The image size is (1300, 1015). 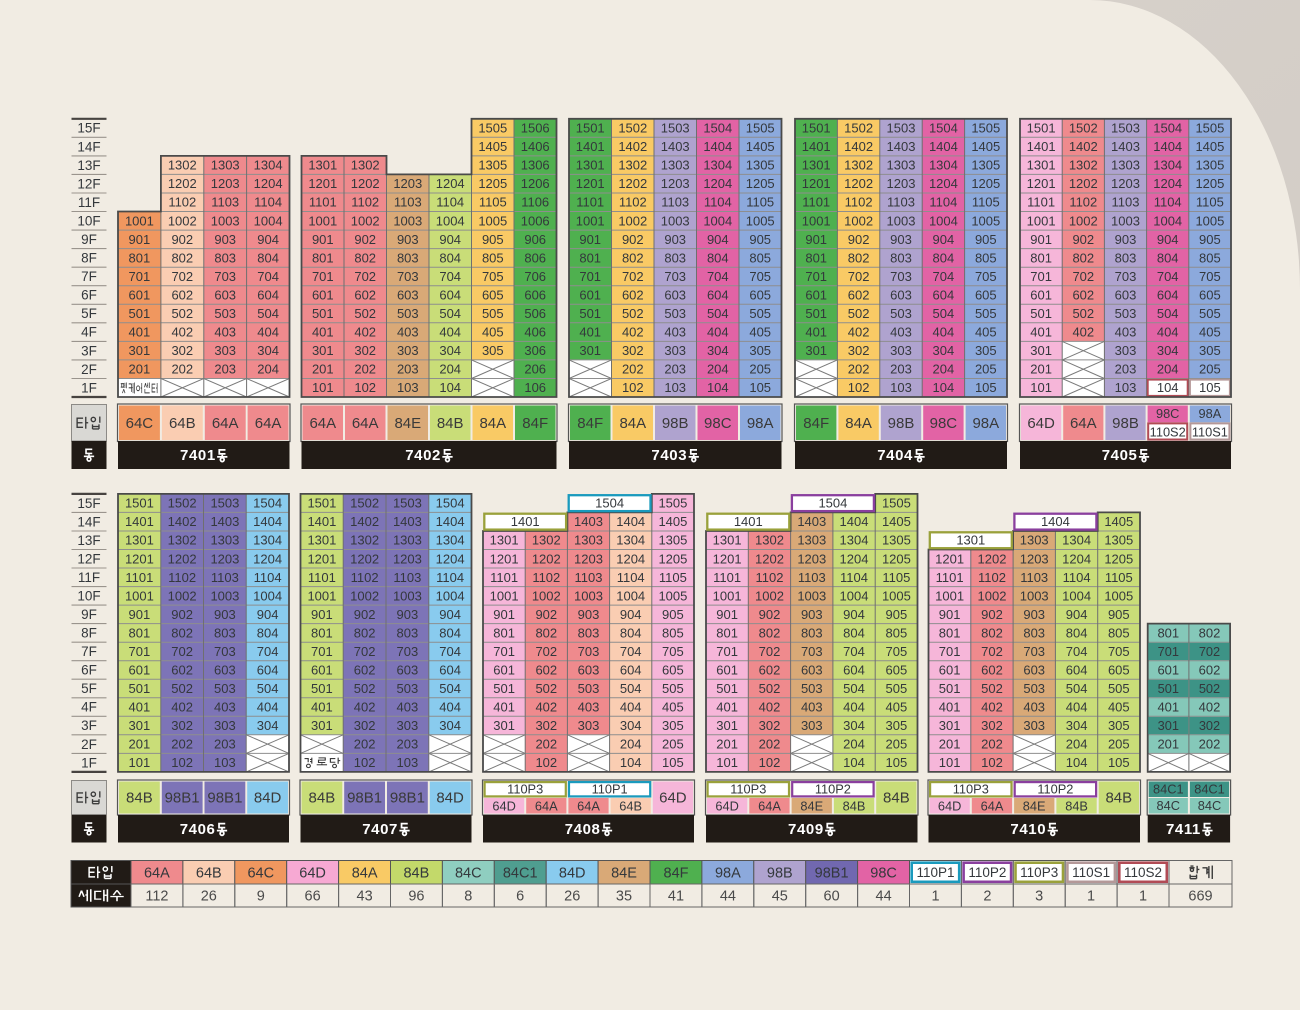 What do you see at coordinates (760, 257) in the screenshot?
I see `svg-text: 805` at bounding box center [760, 257].